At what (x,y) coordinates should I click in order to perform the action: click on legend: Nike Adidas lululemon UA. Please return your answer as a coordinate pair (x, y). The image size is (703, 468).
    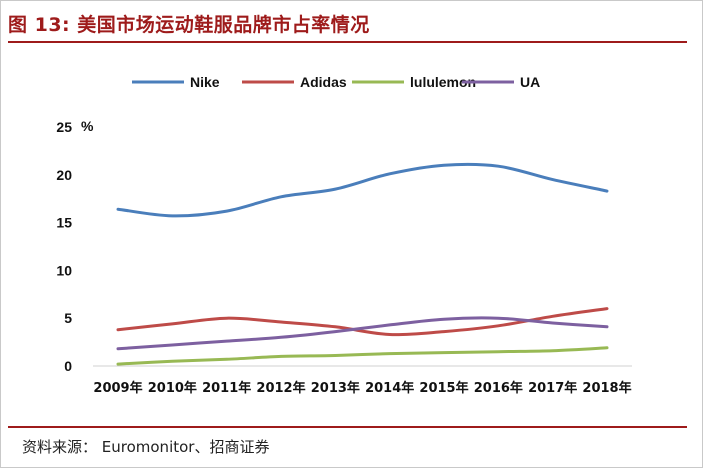
    Looking at the image, I should click on (336, 82).